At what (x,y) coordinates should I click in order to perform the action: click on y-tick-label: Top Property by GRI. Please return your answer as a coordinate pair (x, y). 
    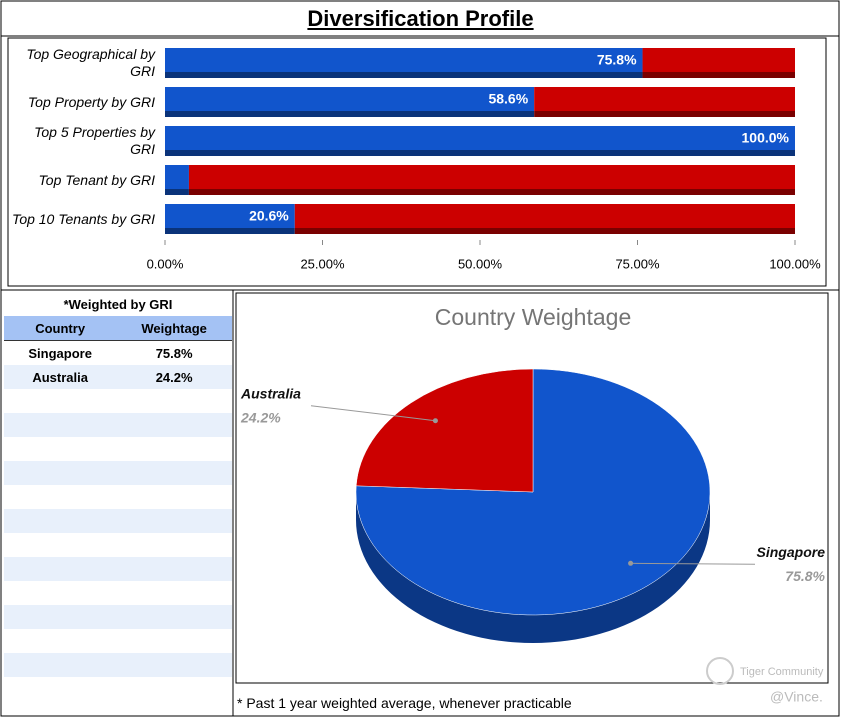
    Looking at the image, I should click on (91, 101).